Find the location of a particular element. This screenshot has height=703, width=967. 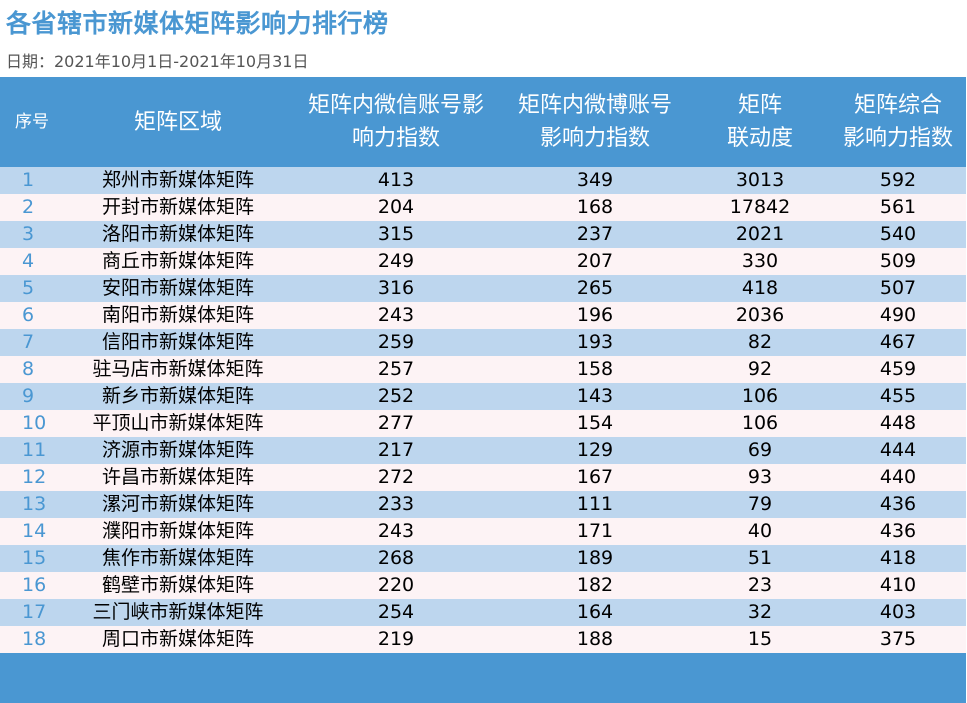

row-region: 驻马店市新媒体矩阵 is located at coordinates (178, 369).